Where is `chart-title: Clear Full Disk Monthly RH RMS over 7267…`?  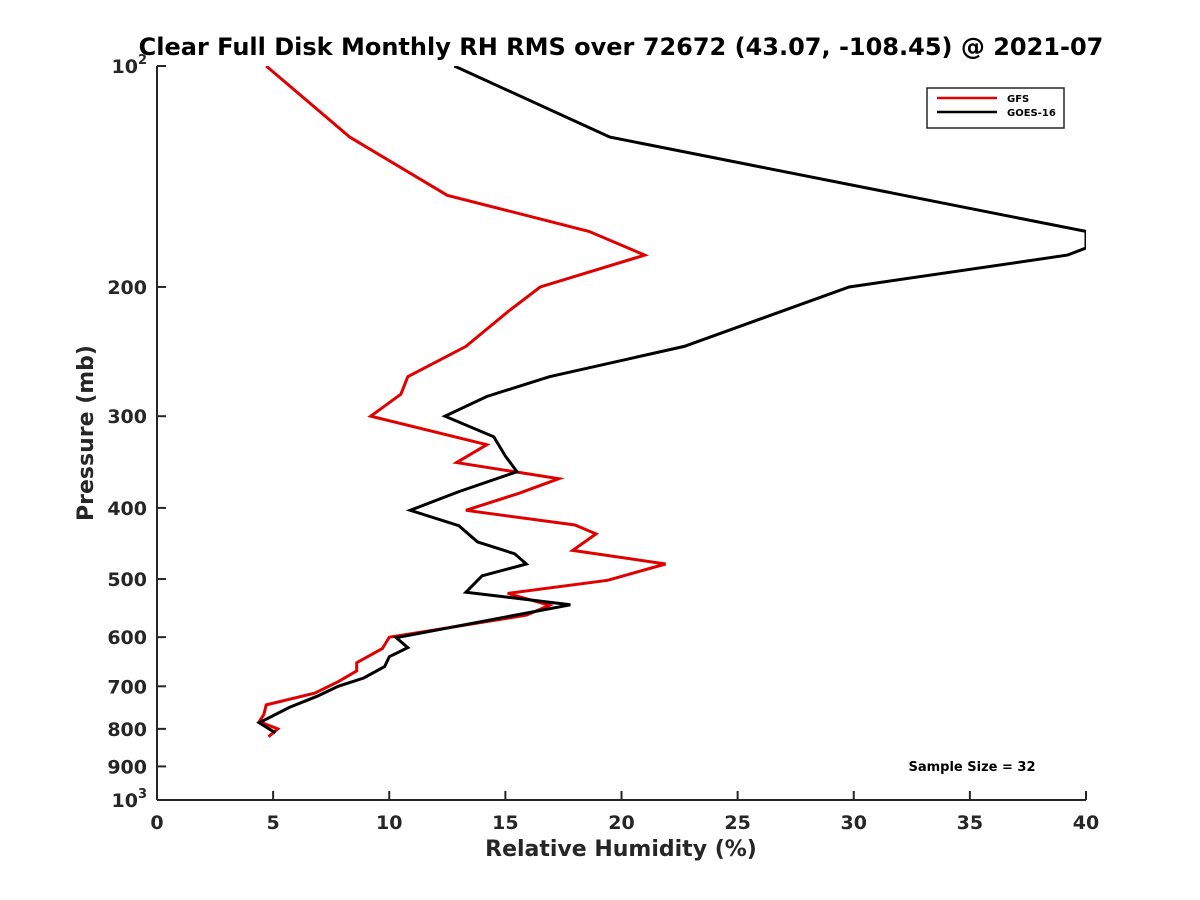 chart-title: Clear Full Disk Monthly RH RMS over 7267… is located at coordinates (621, 47).